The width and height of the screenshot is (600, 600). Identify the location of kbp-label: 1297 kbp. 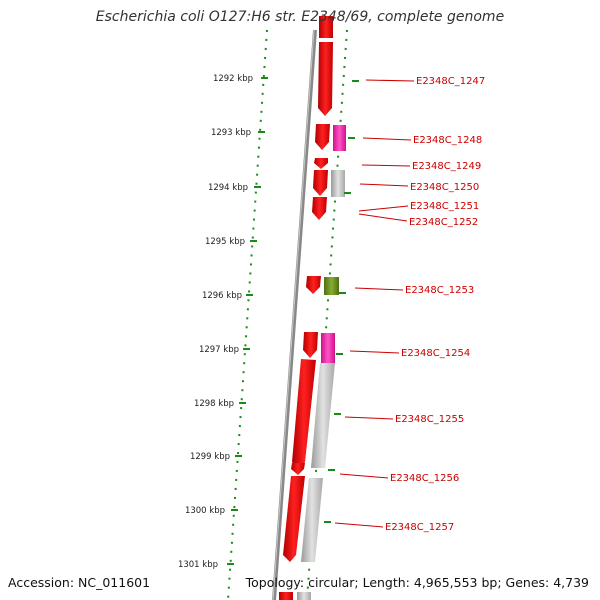
(219, 350).